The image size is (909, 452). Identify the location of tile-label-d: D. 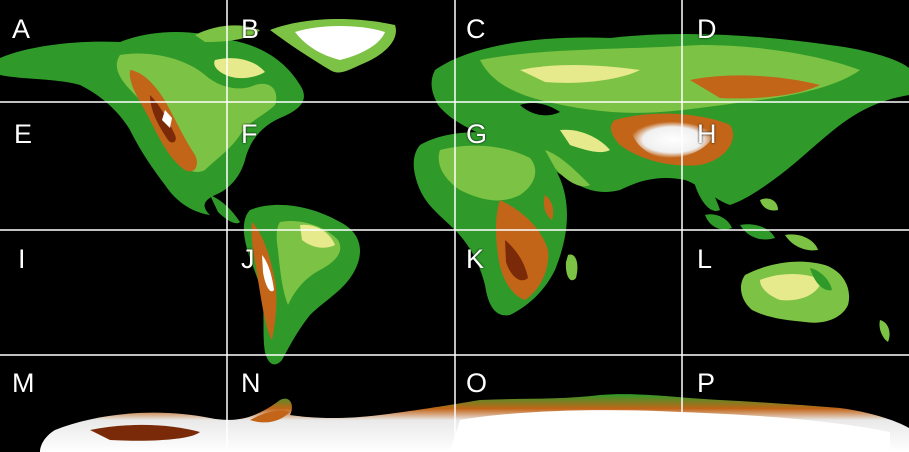
(707, 29).